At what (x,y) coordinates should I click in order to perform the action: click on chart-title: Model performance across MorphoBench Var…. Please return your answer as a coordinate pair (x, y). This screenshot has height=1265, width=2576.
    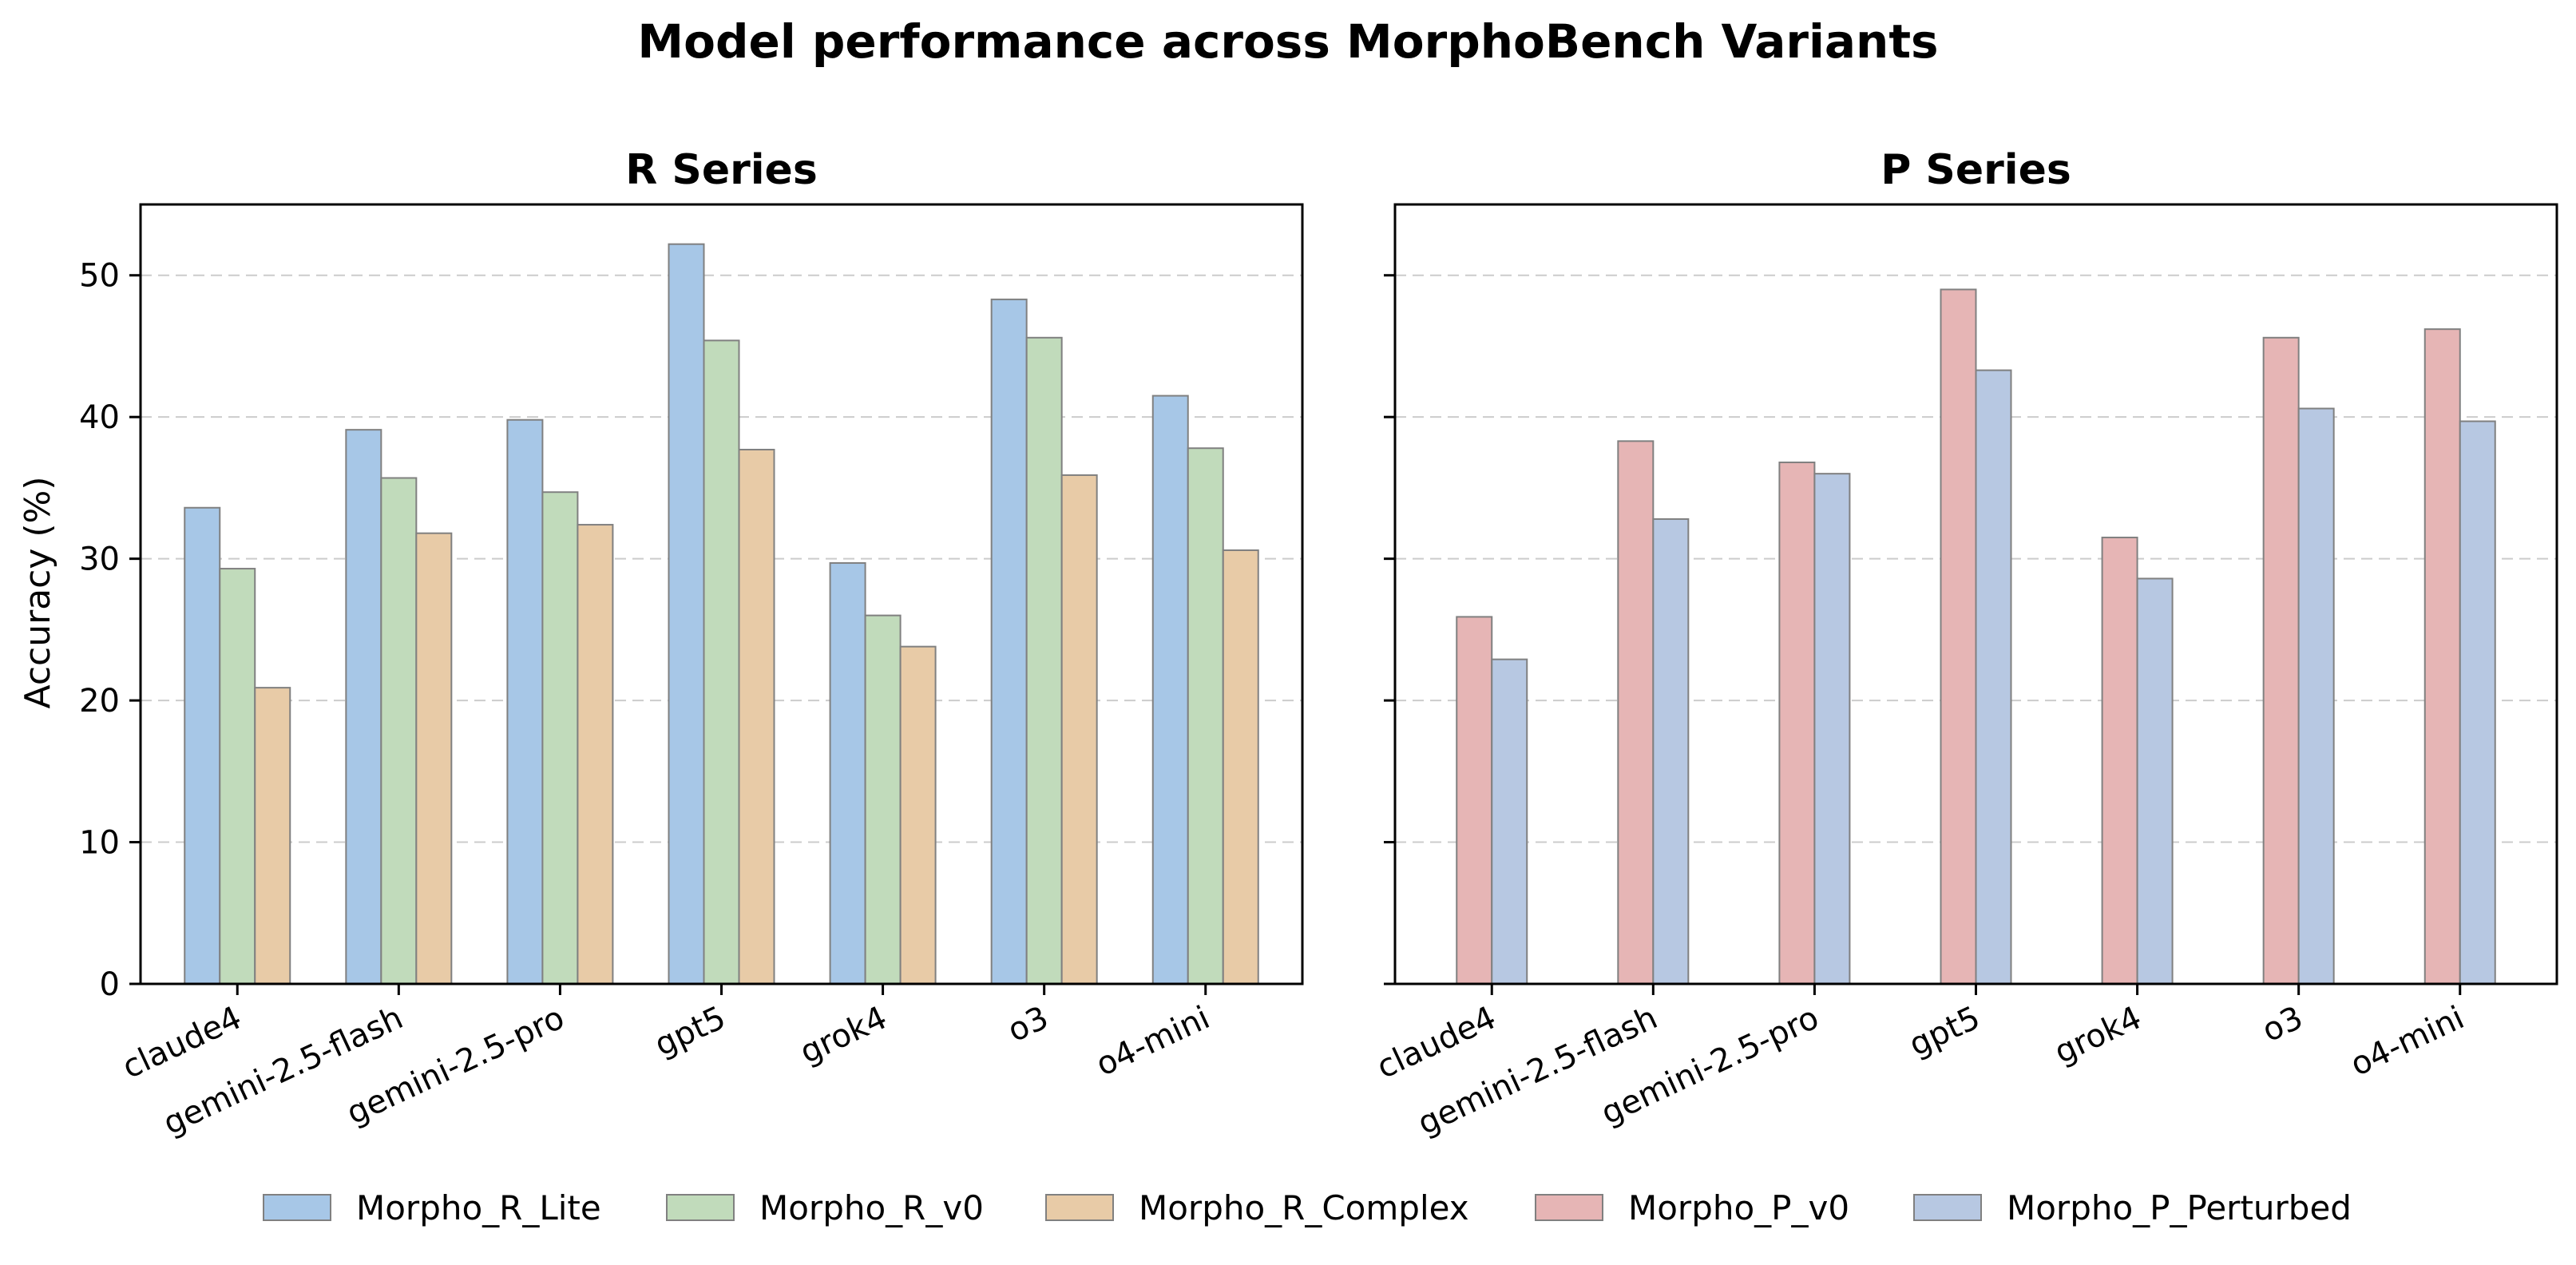
    Looking at the image, I should click on (1287, 42).